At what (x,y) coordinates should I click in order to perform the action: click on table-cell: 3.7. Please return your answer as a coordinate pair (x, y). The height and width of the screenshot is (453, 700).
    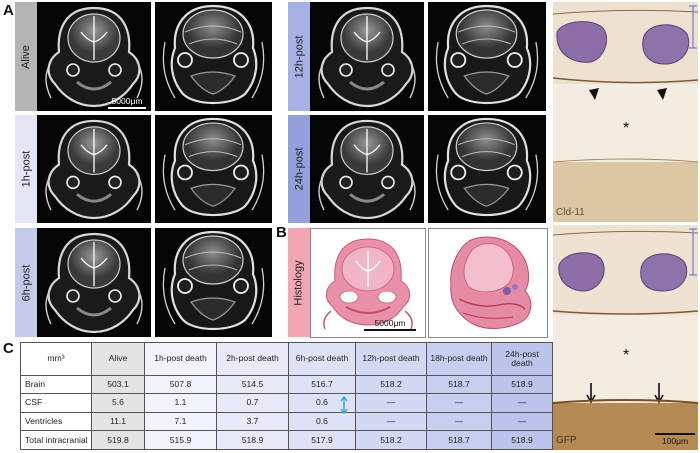
    Looking at the image, I should click on (252, 421).